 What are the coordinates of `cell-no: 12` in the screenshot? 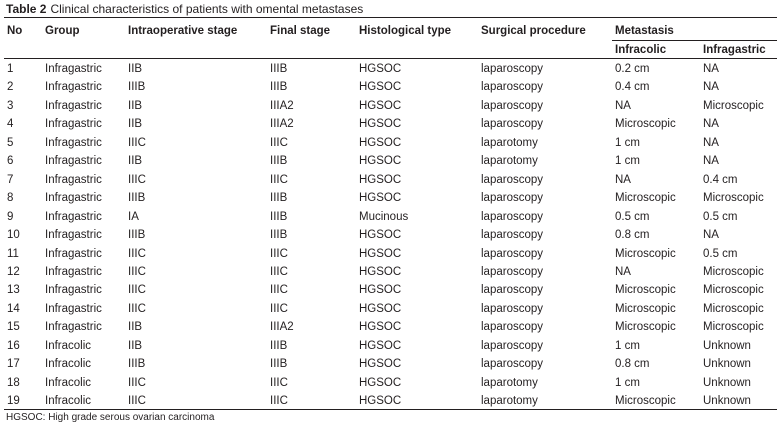 It's located at (13, 271).